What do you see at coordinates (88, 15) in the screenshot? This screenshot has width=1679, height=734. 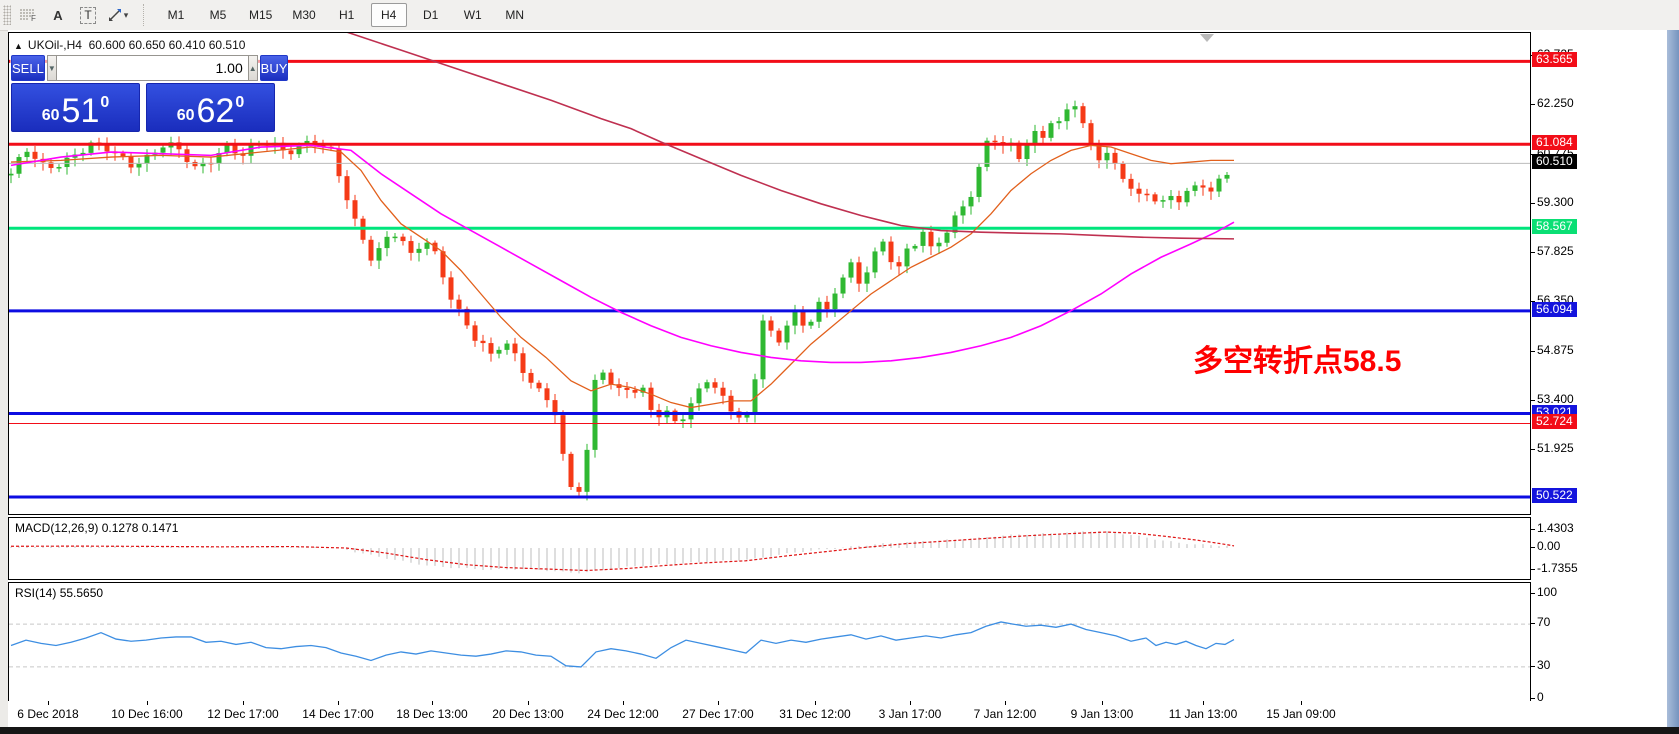 I see `text-box-icon: T` at bounding box center [88, 15].